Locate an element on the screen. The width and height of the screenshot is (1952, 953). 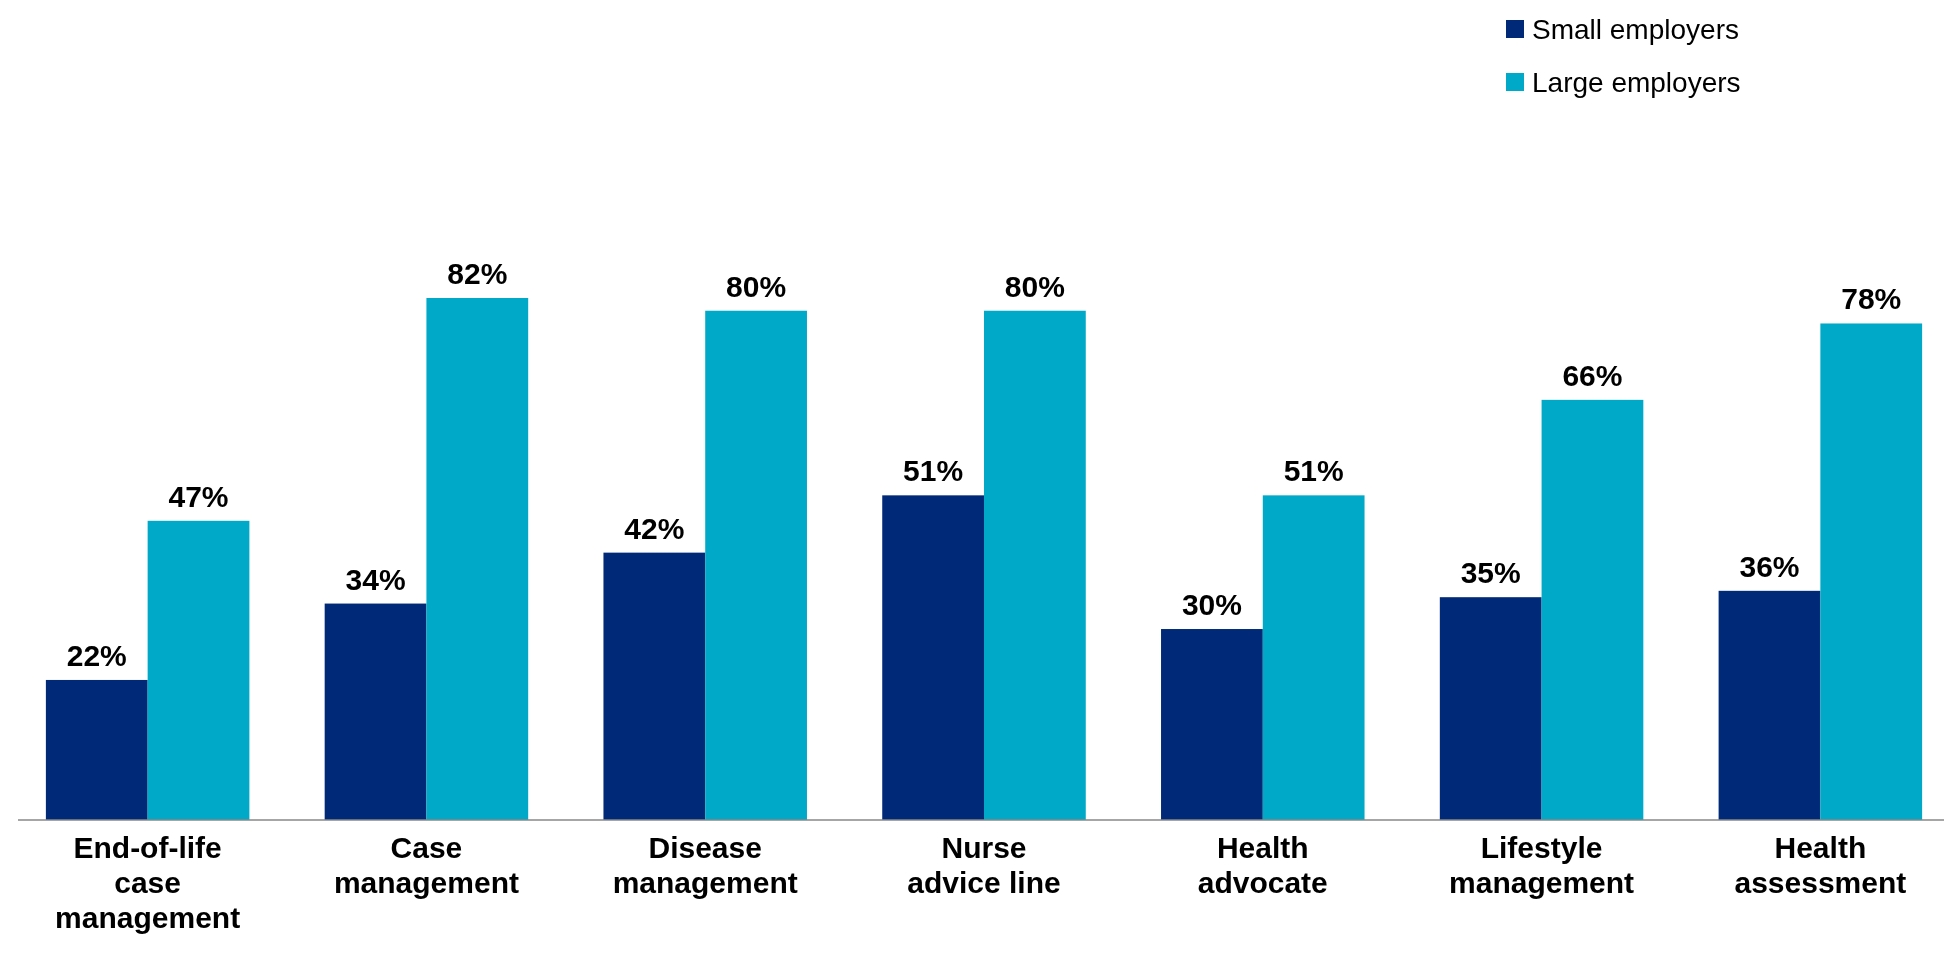
data-label: 22% is located at coordinates (96, 655).